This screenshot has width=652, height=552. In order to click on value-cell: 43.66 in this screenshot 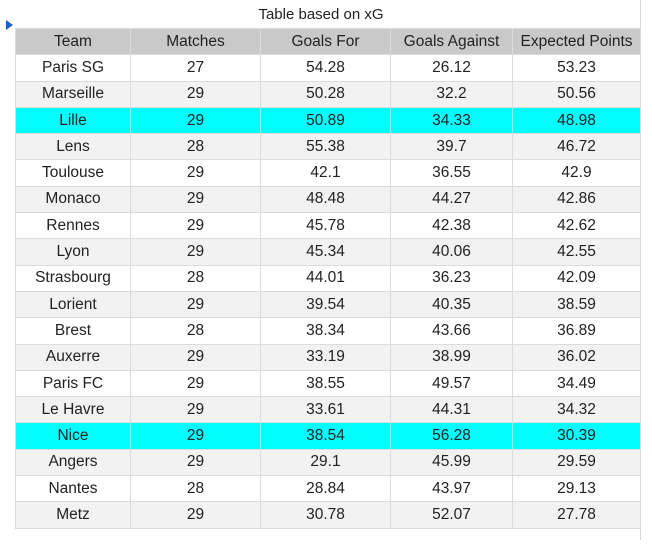, I will do `click(451, 331)`.